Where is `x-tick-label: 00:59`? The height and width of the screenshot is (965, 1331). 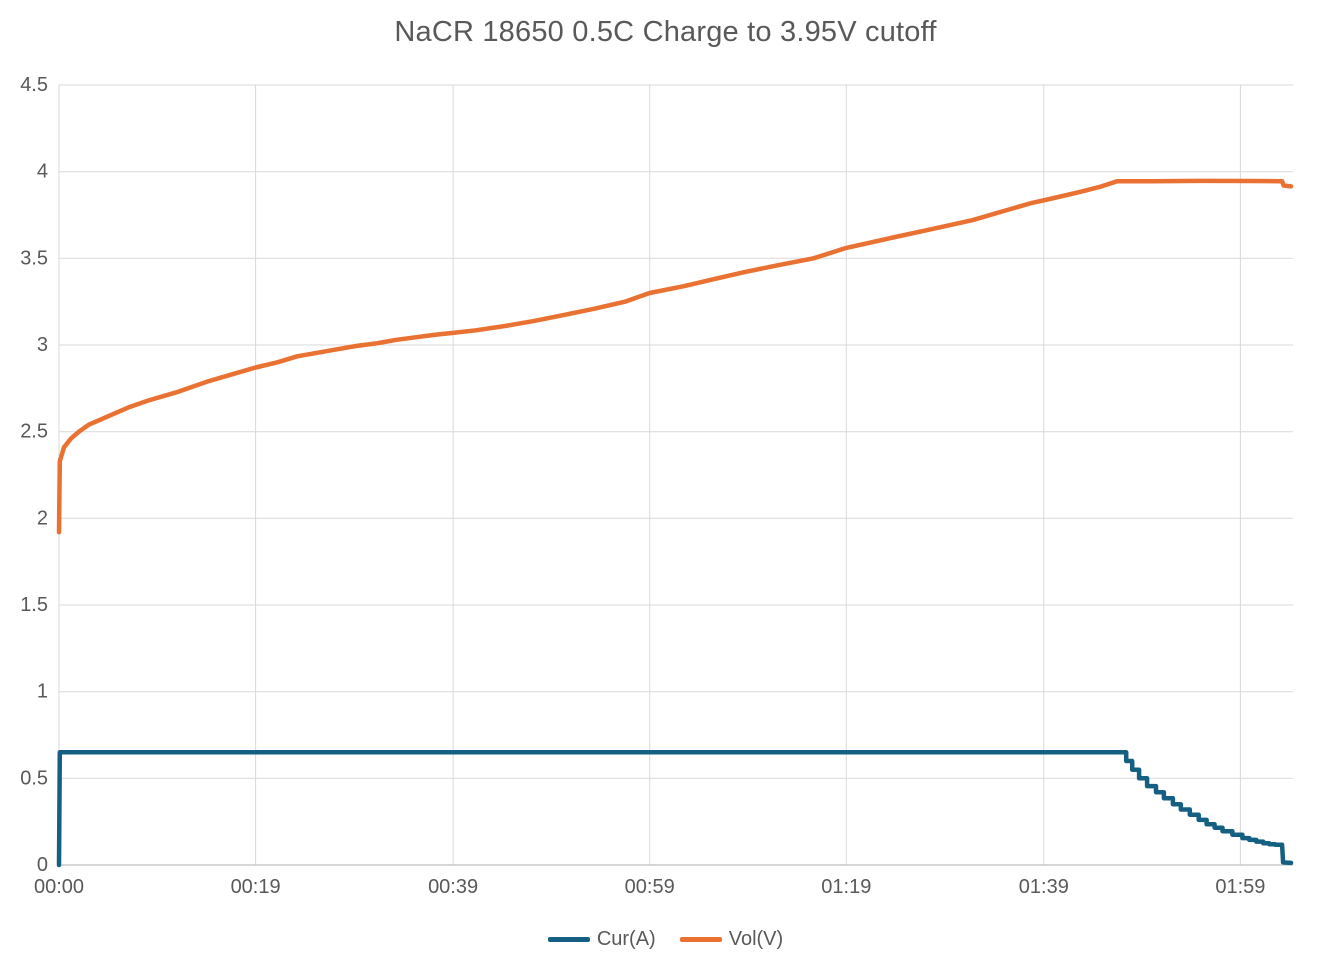 x-tick-label: 00:59 is located at coordinates (650, 887).